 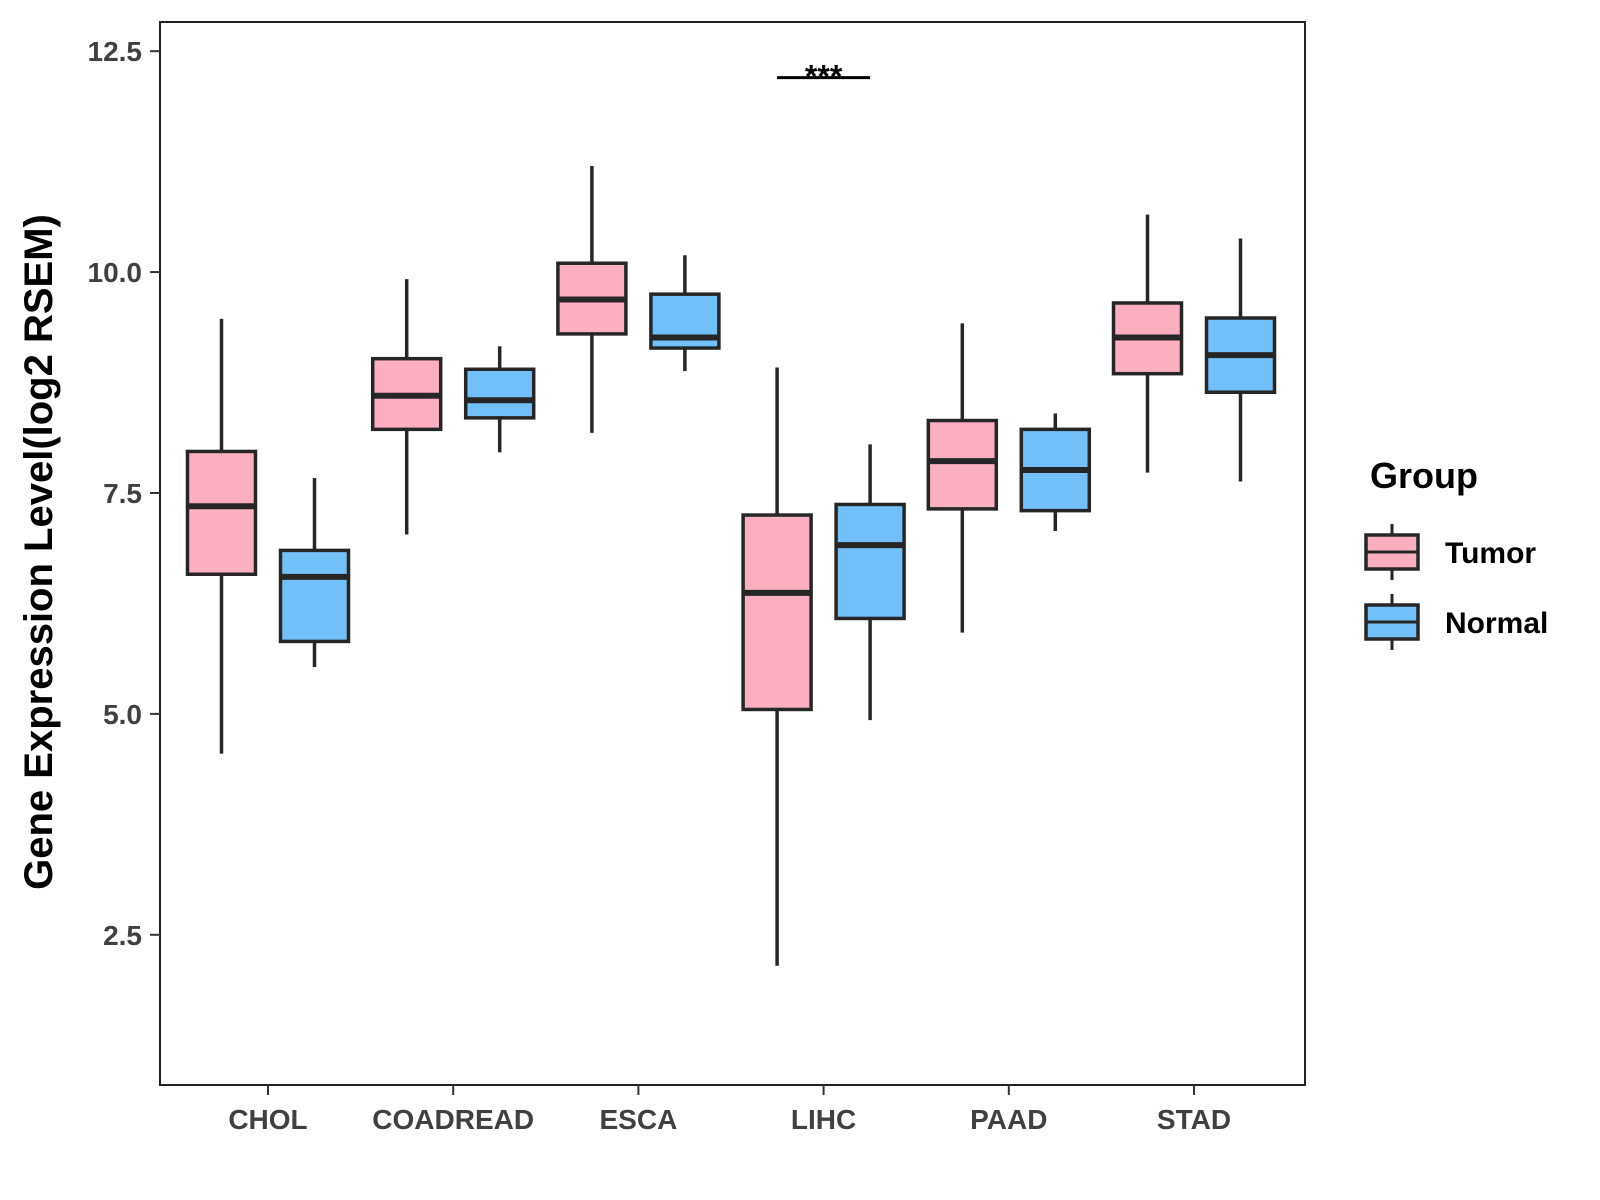 What do you see at coordinates (685, 313) in the screenshot?
I see `box-normal-esca` at bounding box center [685, 313].